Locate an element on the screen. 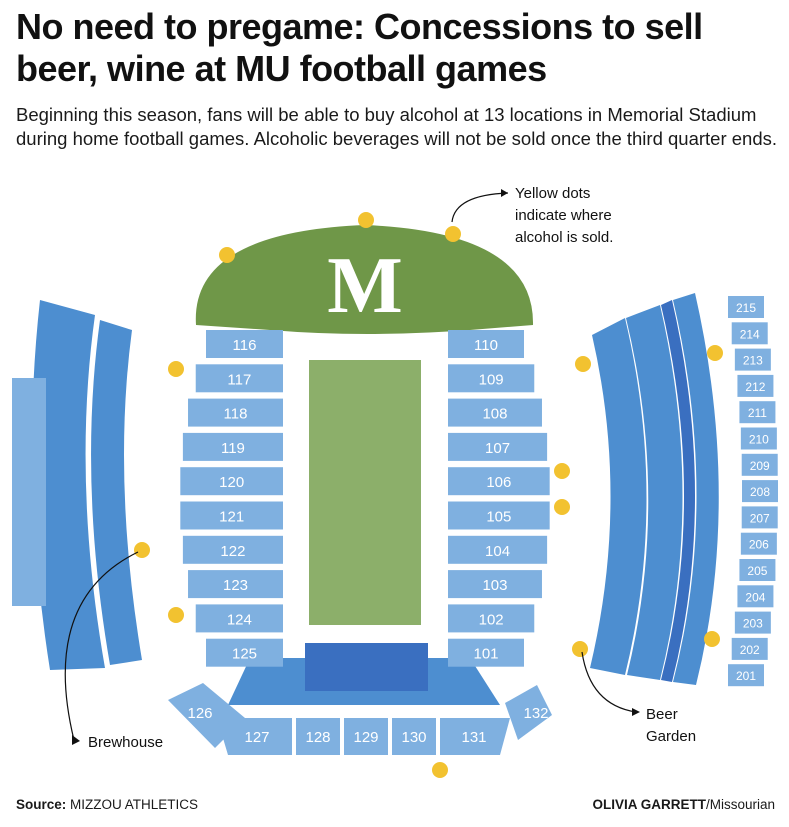  section-label: 124 is located at coordinates (239, 619).